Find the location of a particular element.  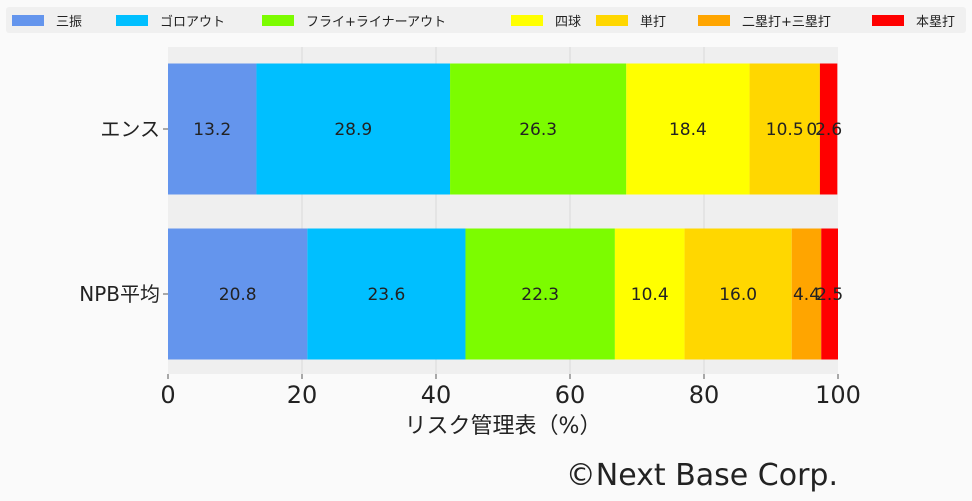

legend-label: 四球 is located at coordinates (568, 22).